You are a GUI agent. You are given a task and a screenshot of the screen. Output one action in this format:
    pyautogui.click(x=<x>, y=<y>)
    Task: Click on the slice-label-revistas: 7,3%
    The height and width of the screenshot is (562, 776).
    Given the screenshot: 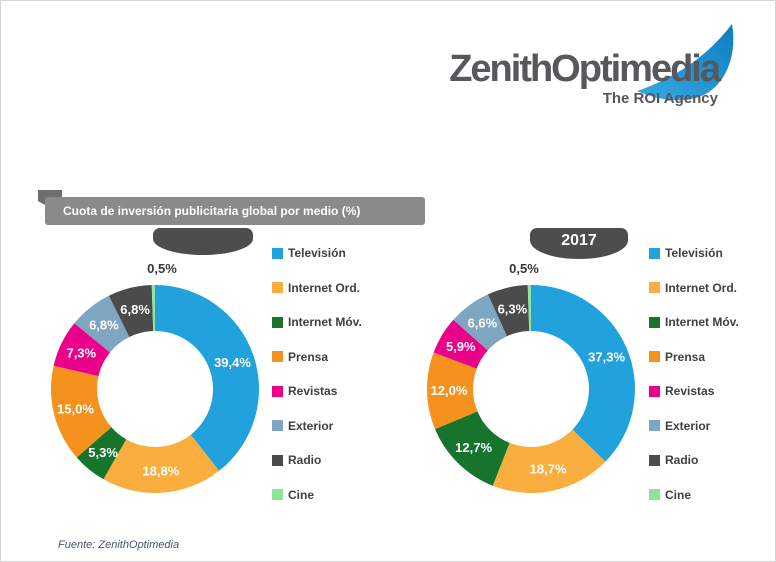 What is the action you would take?
    pyautogui.click(x=81, y=353)
    